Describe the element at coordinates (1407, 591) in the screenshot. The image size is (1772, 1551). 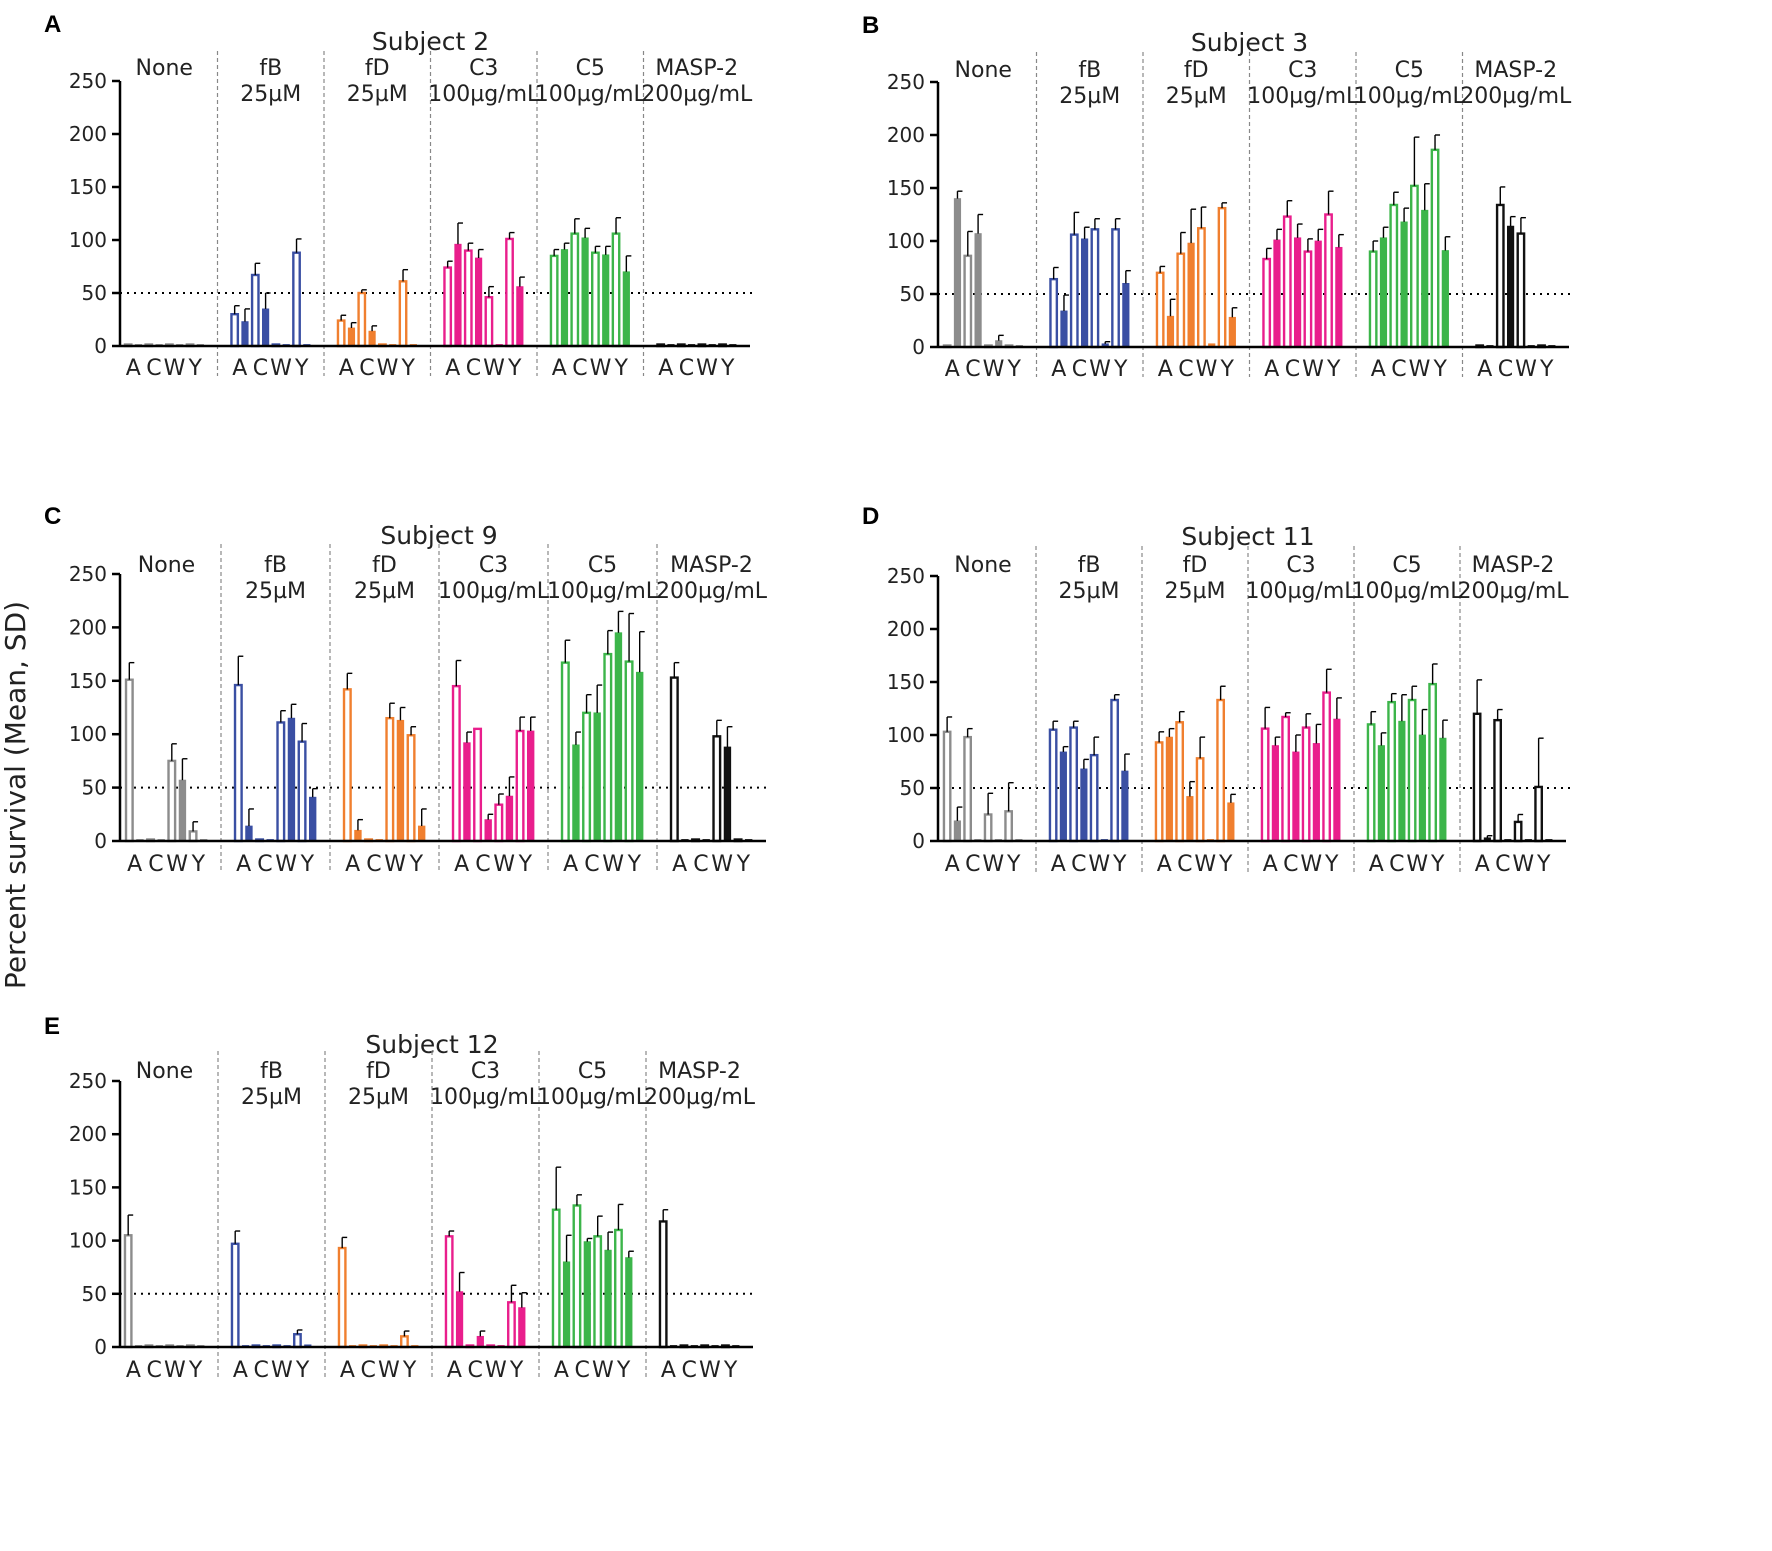
I see `group-dose-label: 100µg/mL` at that location.